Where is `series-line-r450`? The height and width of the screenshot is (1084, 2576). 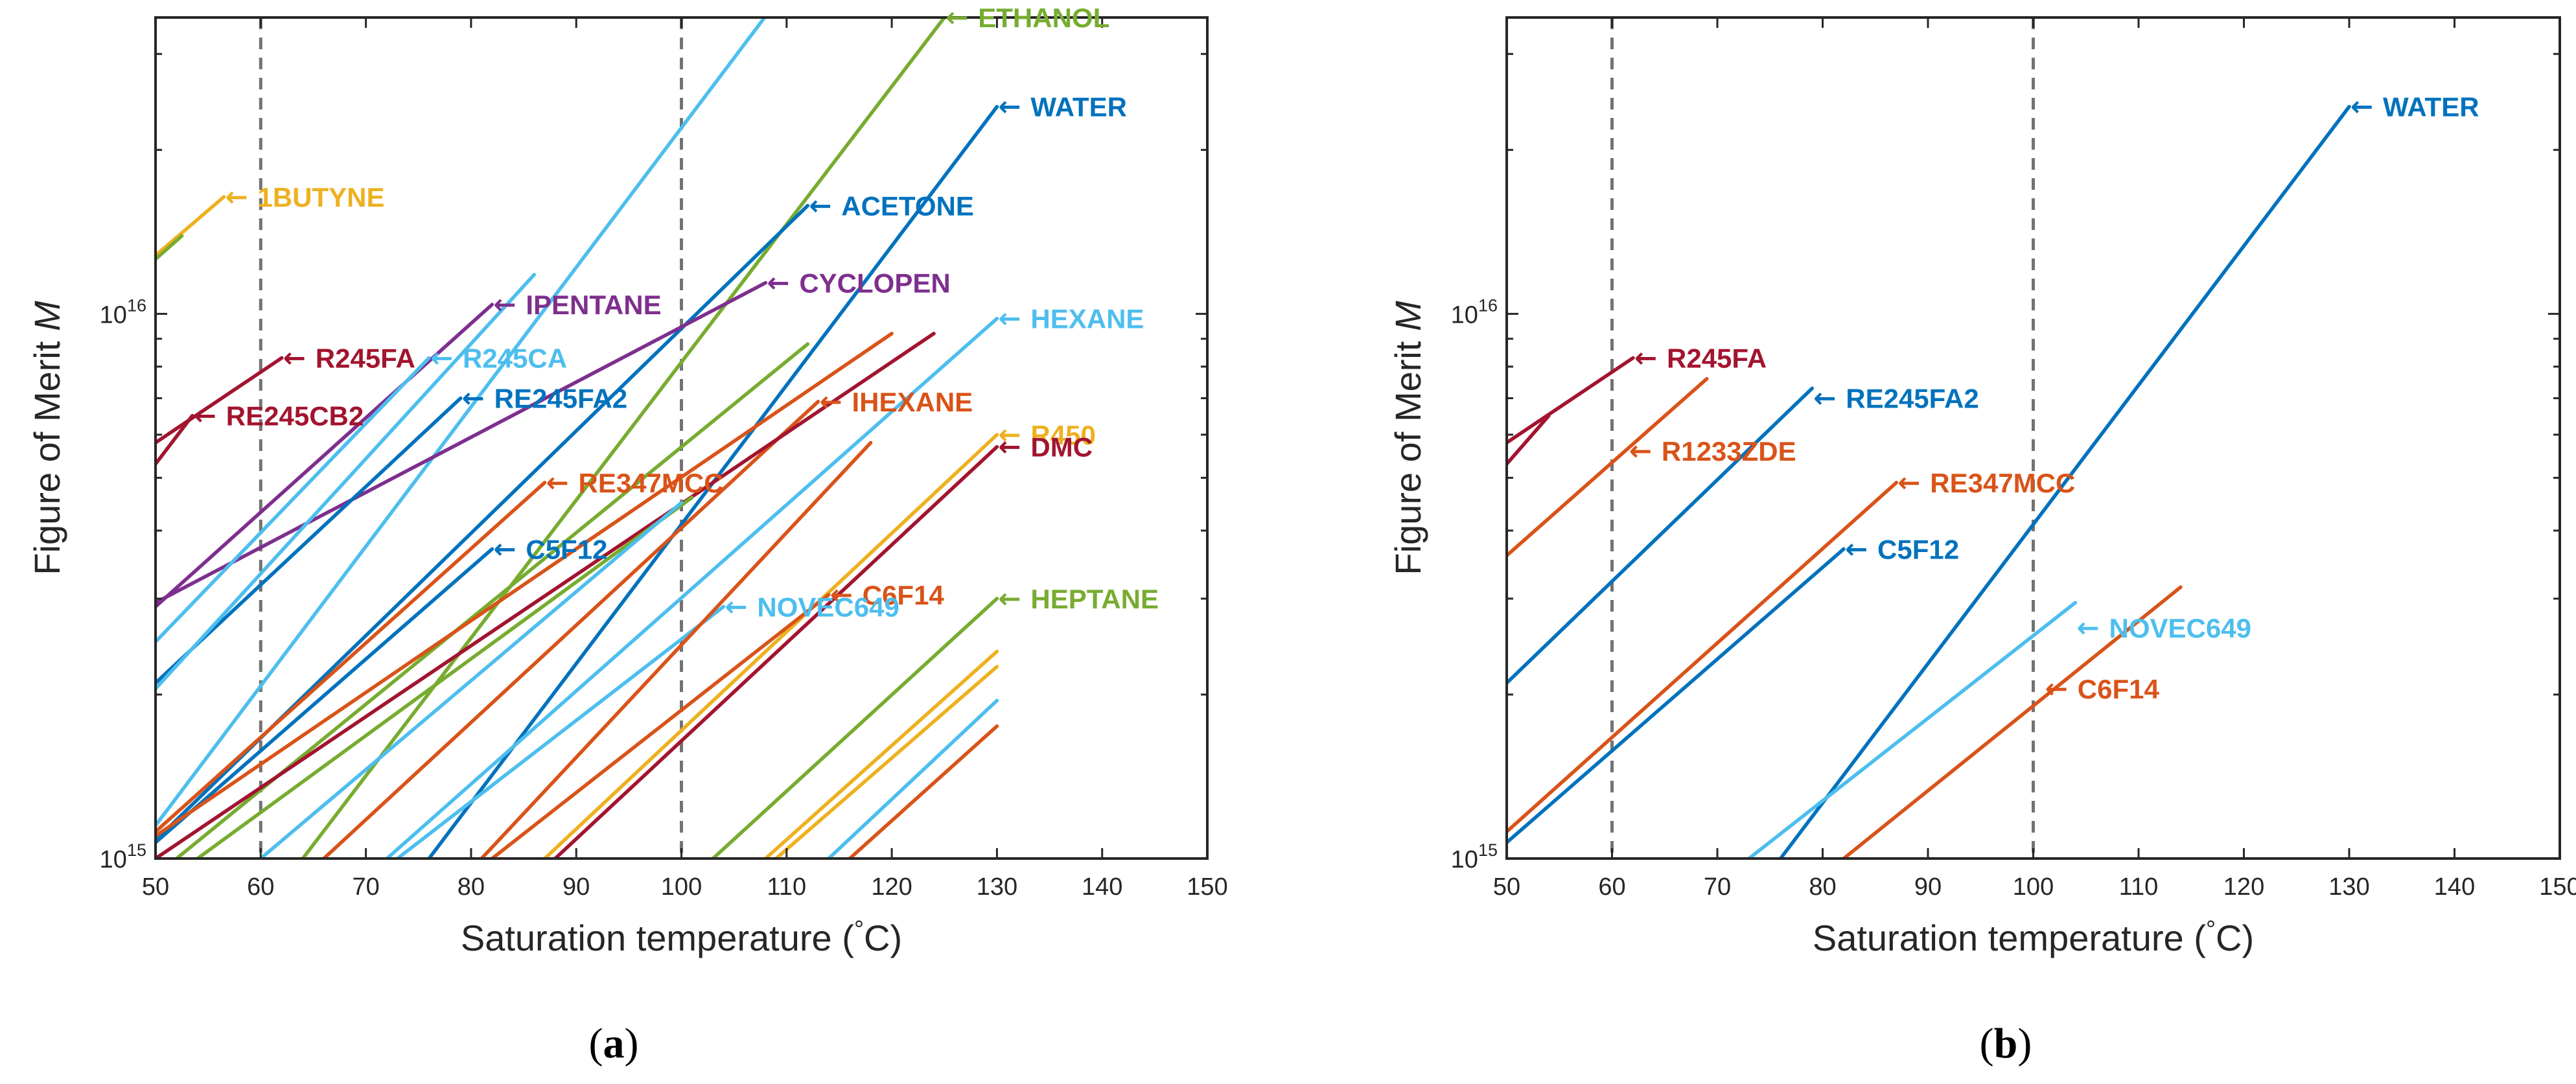
series-line-r450 is located at coordinates (771, 646).